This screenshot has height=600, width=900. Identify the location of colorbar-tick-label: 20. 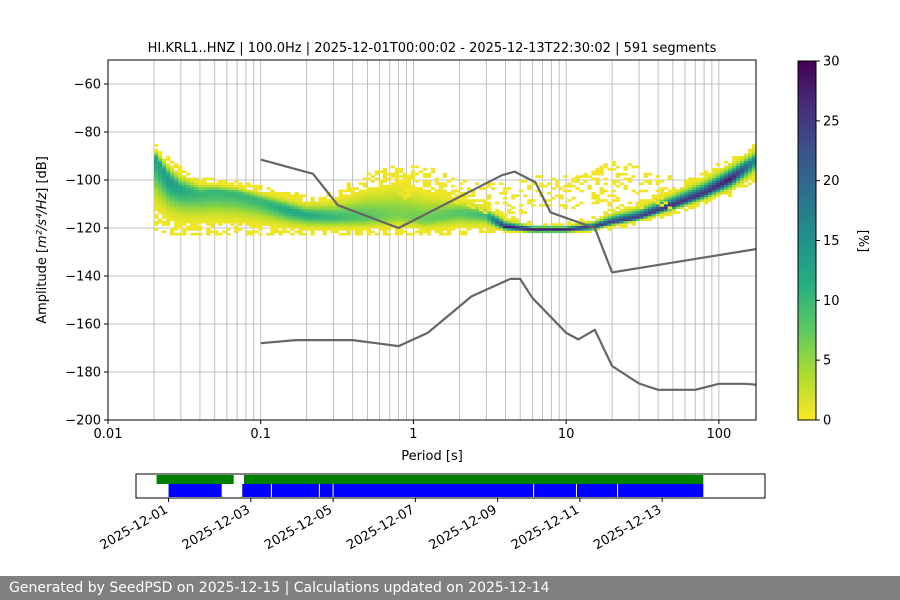
(831, 181).